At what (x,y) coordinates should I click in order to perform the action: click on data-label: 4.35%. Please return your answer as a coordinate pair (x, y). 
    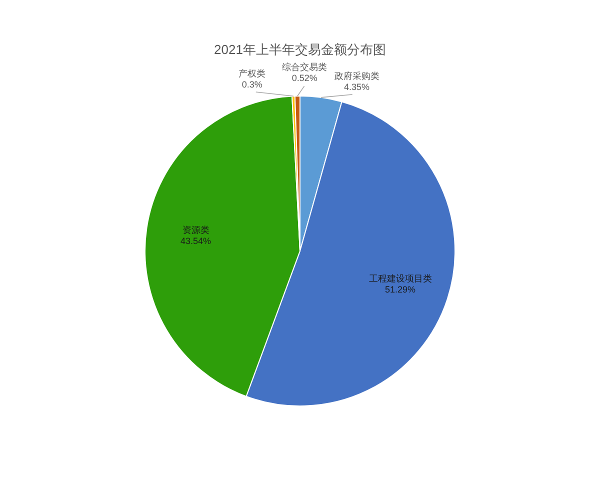
    Looking at the image, I should click on (357, 87).